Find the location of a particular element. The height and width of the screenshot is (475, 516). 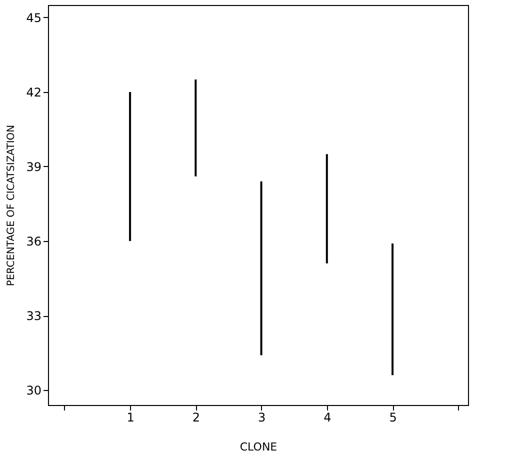

y-tick-label: 42 is located at coordinates (34, 92).